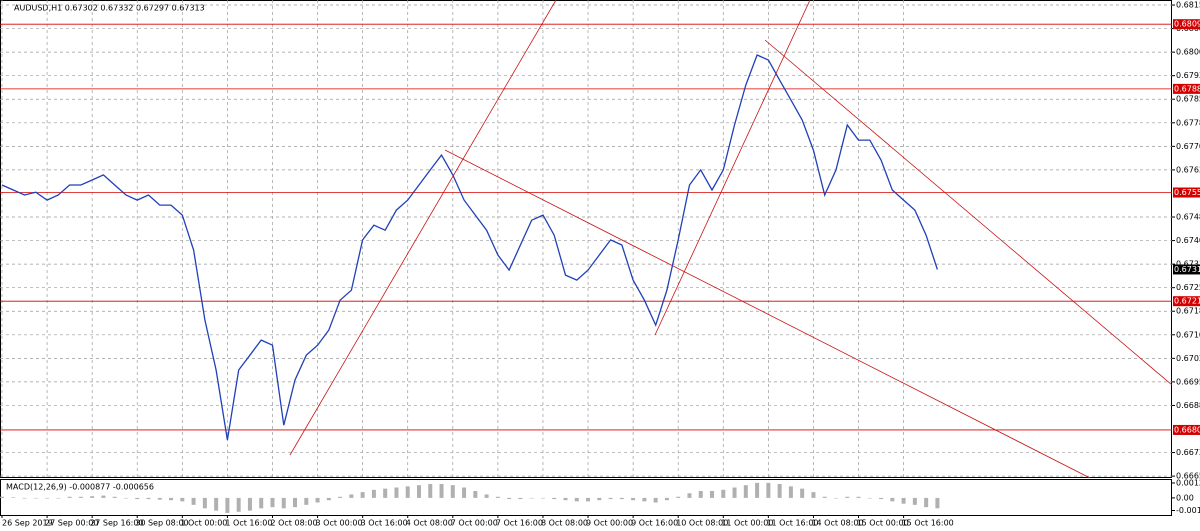 This screenshot has width=1200, height=531. I want to click on last-price-tag, so click(1186, 269).